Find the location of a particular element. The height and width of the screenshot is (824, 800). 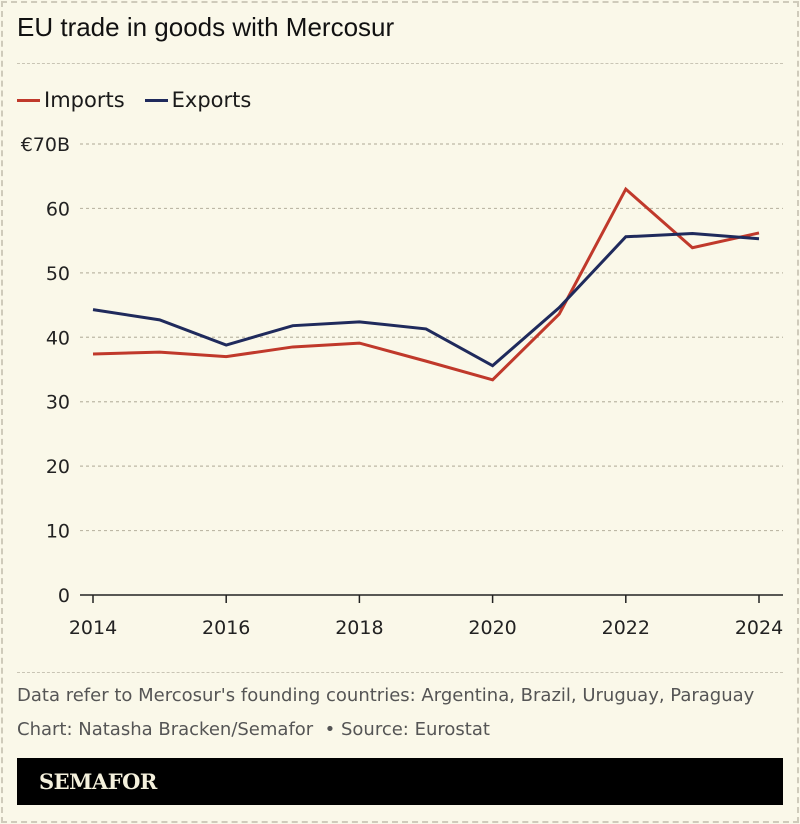

y-tick-label: €70B is located at coordinates (45, 145).